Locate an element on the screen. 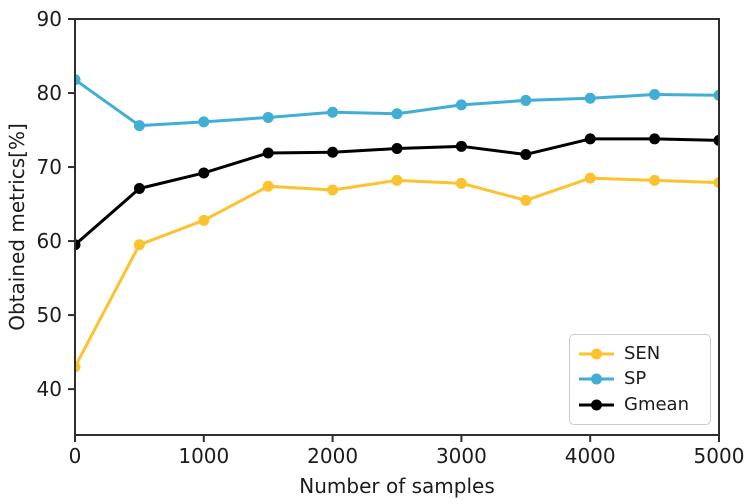 The width and height of the screenshot is (748, 504). x-tick-label: 3000 is located at coordinates (461, 456).